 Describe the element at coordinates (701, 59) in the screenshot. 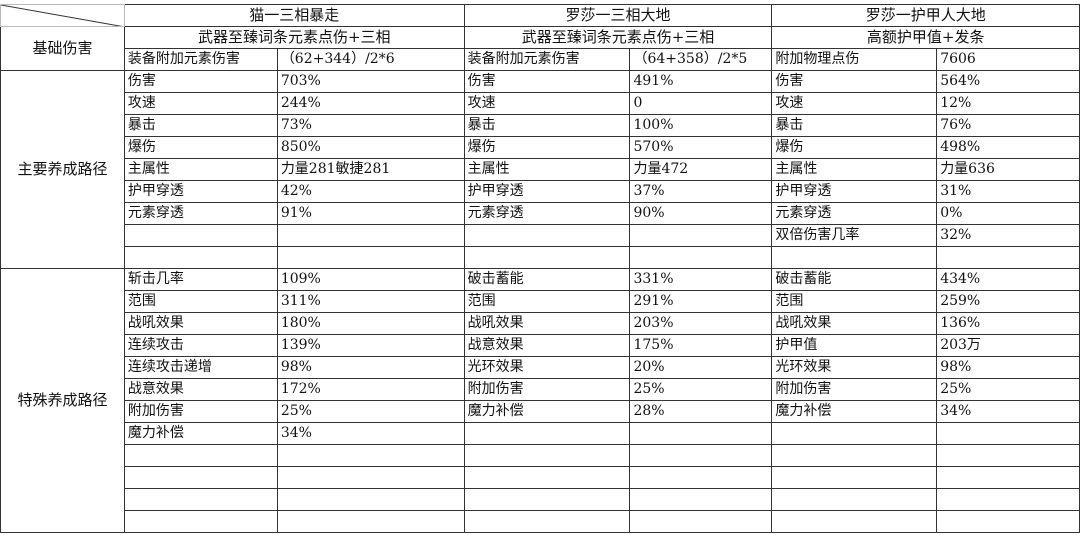

I see `base-damage-value: （64+358）/2*5` at that location.